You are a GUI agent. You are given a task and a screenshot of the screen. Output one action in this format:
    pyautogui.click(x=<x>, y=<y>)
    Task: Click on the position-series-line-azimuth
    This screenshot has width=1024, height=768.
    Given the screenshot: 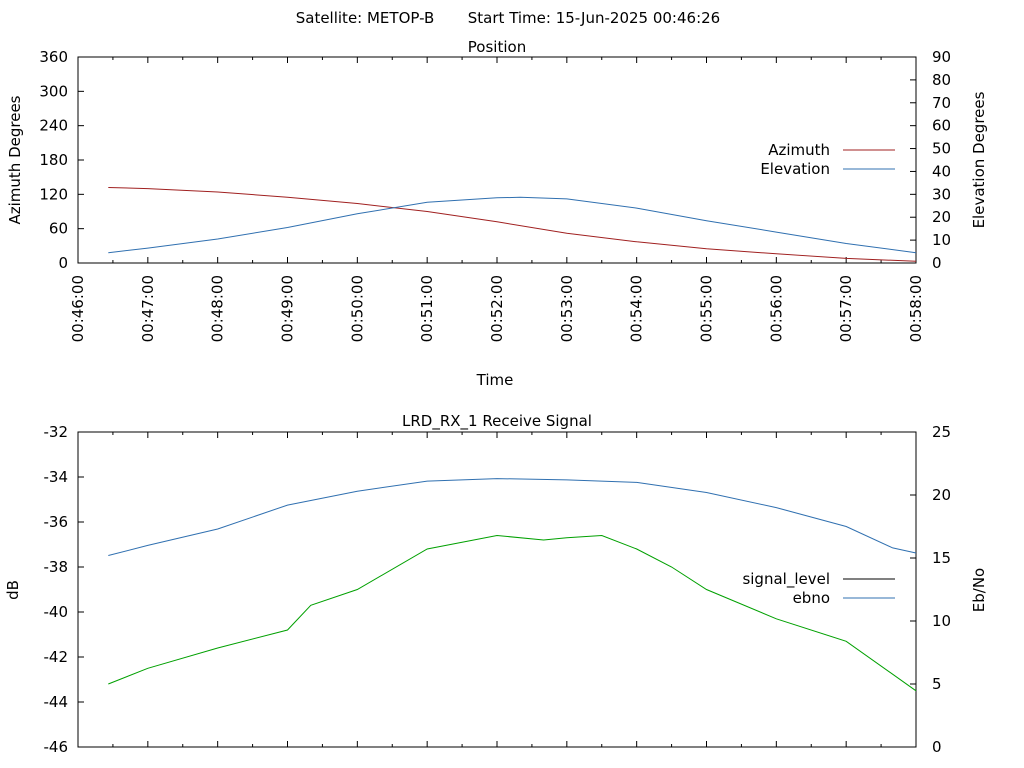 What is the action you would take?
    pyautogui.click(x=512, y=224)
    